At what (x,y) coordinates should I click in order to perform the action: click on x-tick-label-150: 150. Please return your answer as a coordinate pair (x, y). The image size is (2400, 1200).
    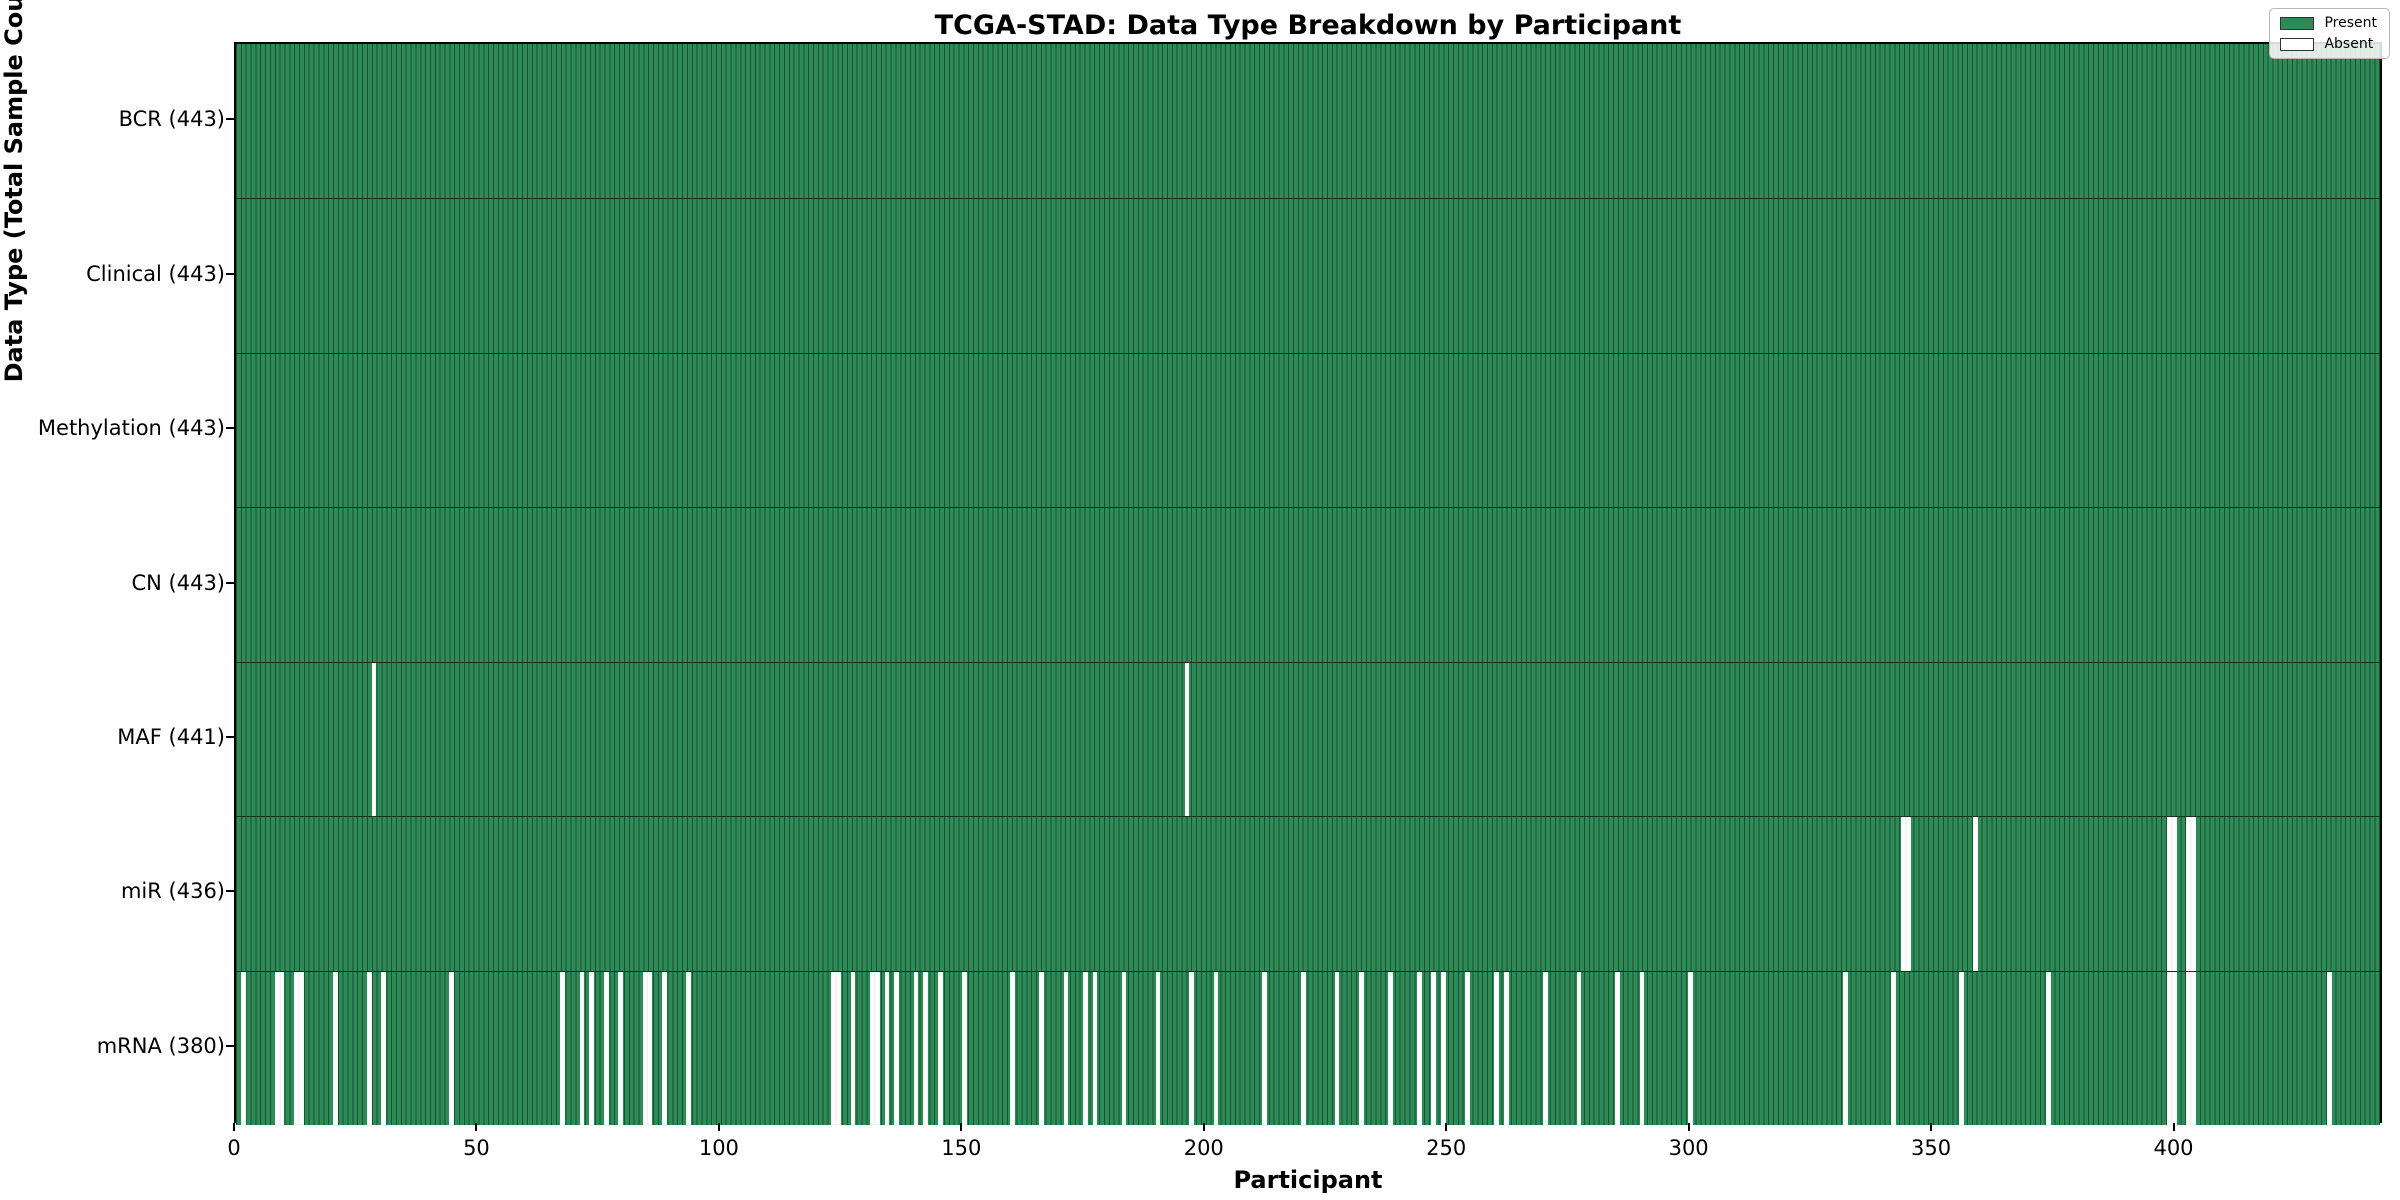
    Looking at the image, I should click on (961, 1148).